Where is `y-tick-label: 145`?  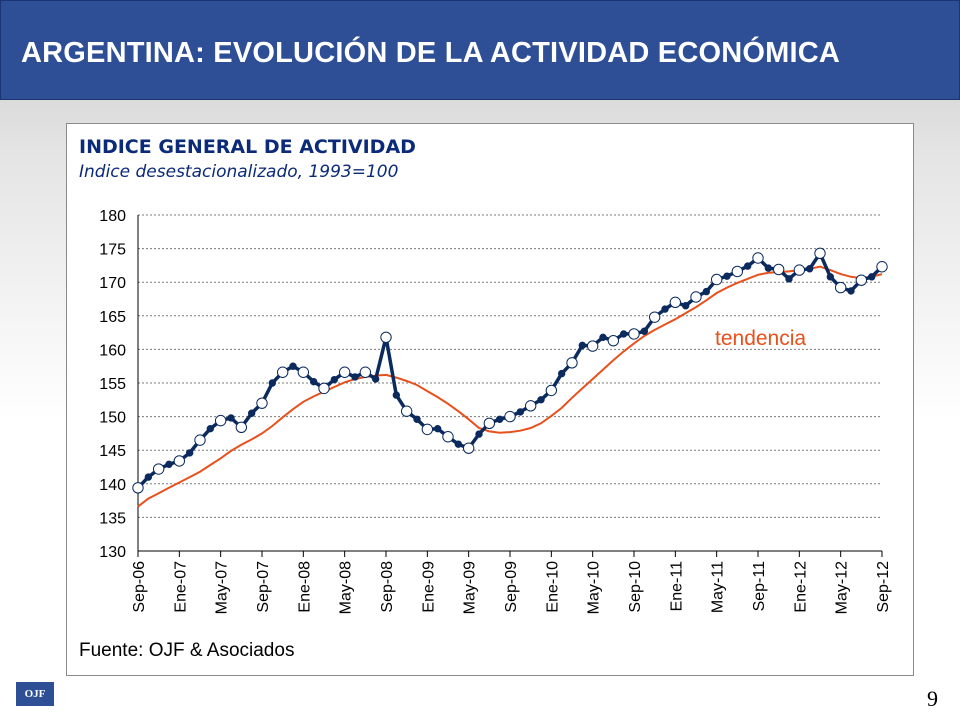
y-tick-label: 145 is located at coordinates (112, 451).